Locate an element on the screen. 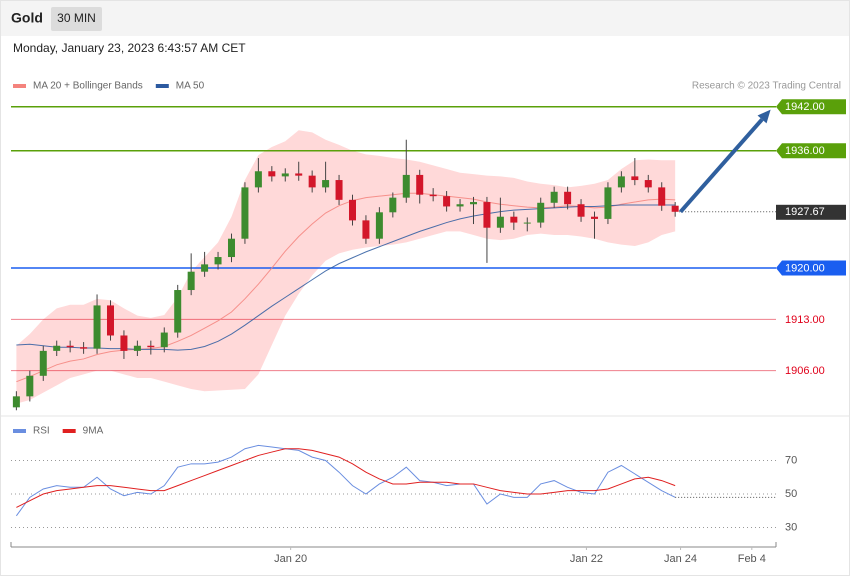 Image resolution: width=850 pixels, height=576 pixels. x-tick-label: Jan 20 is located at coordinates (290, 559).